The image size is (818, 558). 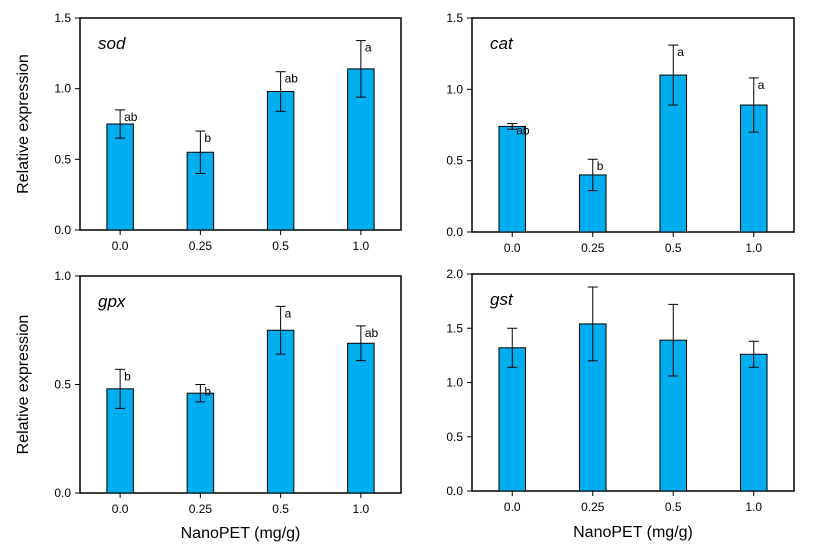 What do you see at coordinates (502, 43) in the screenshot?
I see `panel-title: cat` at bounding box center [502, 43].